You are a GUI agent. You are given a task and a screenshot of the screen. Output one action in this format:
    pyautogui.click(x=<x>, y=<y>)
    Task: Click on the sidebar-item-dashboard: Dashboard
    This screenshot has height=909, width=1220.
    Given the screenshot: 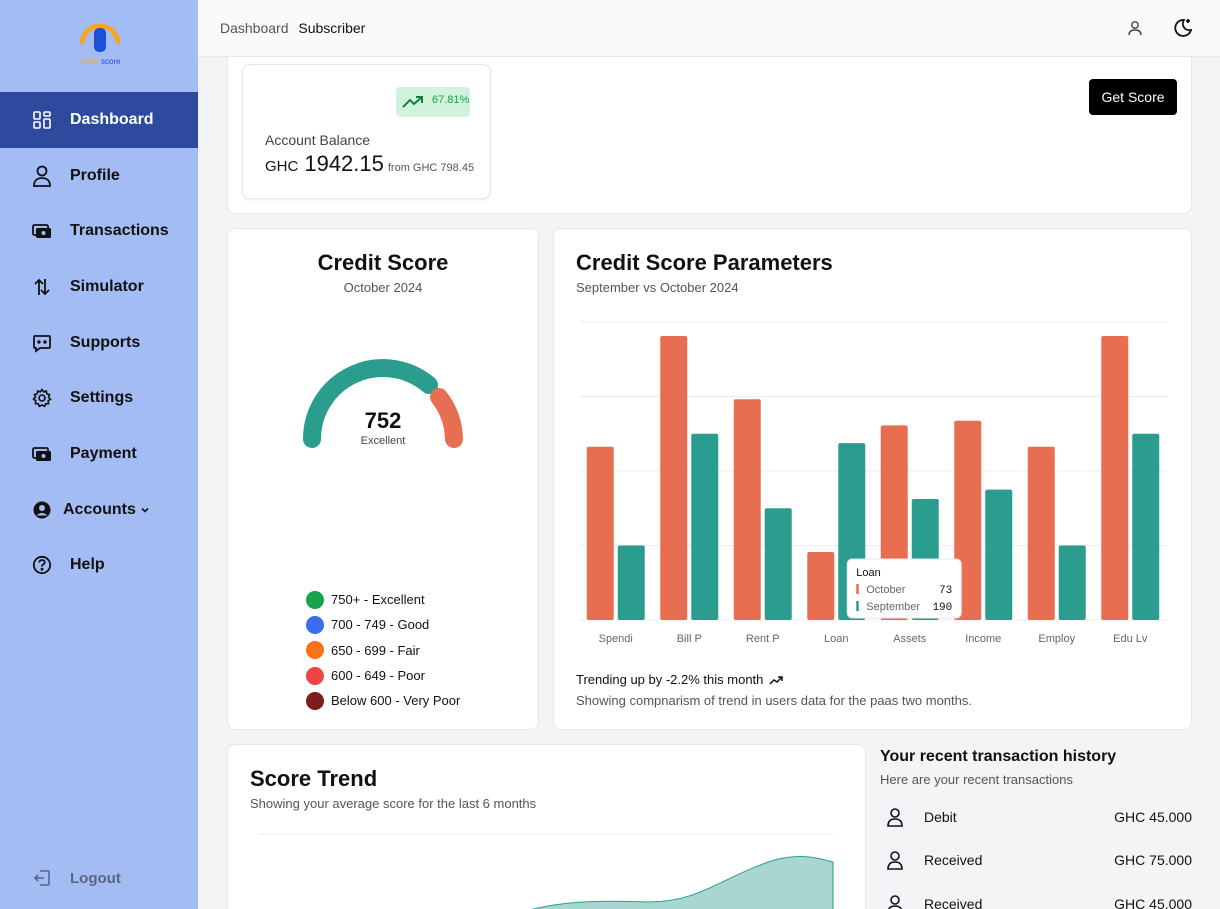 What is the action you would take?
    pyautogui.click(x=99, y=120)
    